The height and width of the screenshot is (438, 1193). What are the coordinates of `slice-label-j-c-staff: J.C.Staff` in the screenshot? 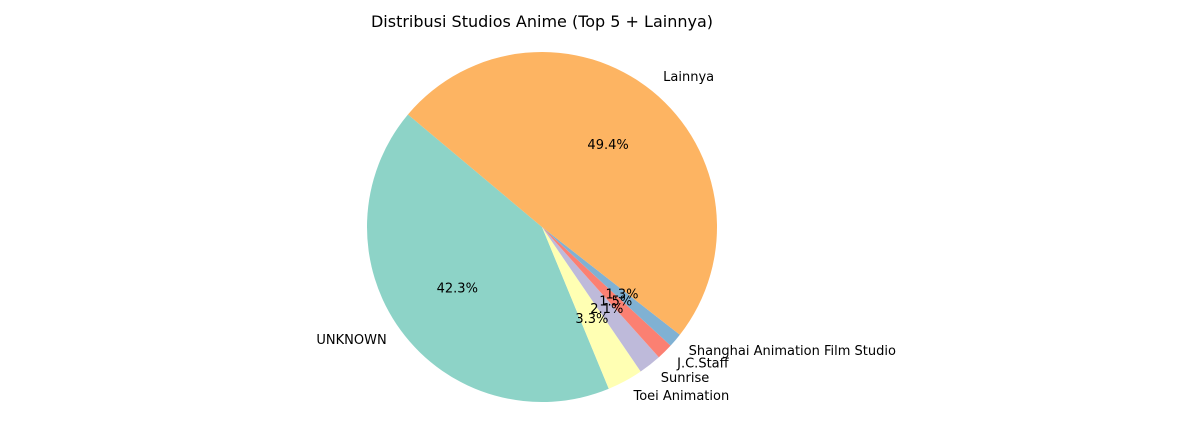 It's located at (702, 364).